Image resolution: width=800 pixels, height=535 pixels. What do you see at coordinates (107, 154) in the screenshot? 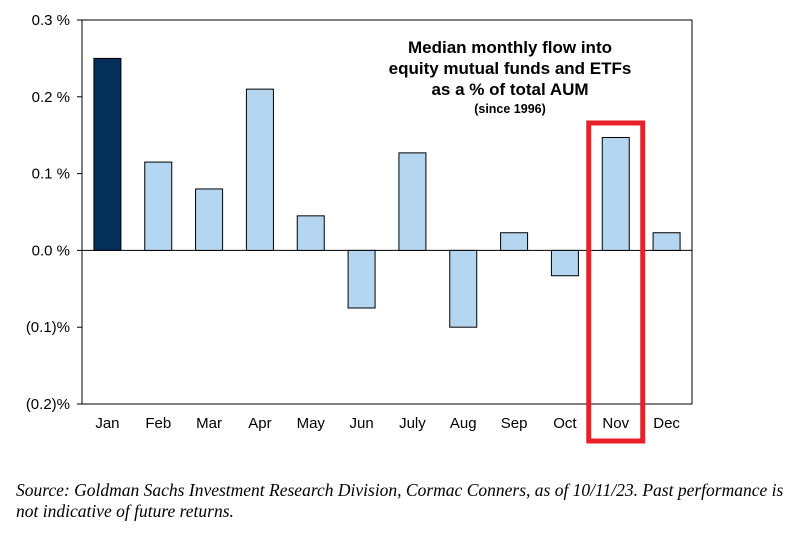
I see `bar-jan` at bounding box center [107, 154].